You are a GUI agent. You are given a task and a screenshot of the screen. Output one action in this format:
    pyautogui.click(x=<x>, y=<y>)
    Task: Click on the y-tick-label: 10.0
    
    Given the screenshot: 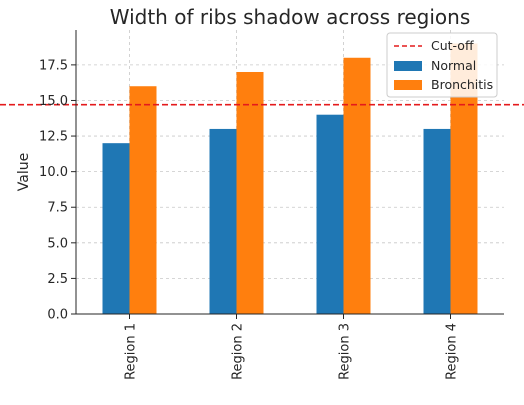 What is the action you would take?
    pyautogui.click(x=53, y=172)
    